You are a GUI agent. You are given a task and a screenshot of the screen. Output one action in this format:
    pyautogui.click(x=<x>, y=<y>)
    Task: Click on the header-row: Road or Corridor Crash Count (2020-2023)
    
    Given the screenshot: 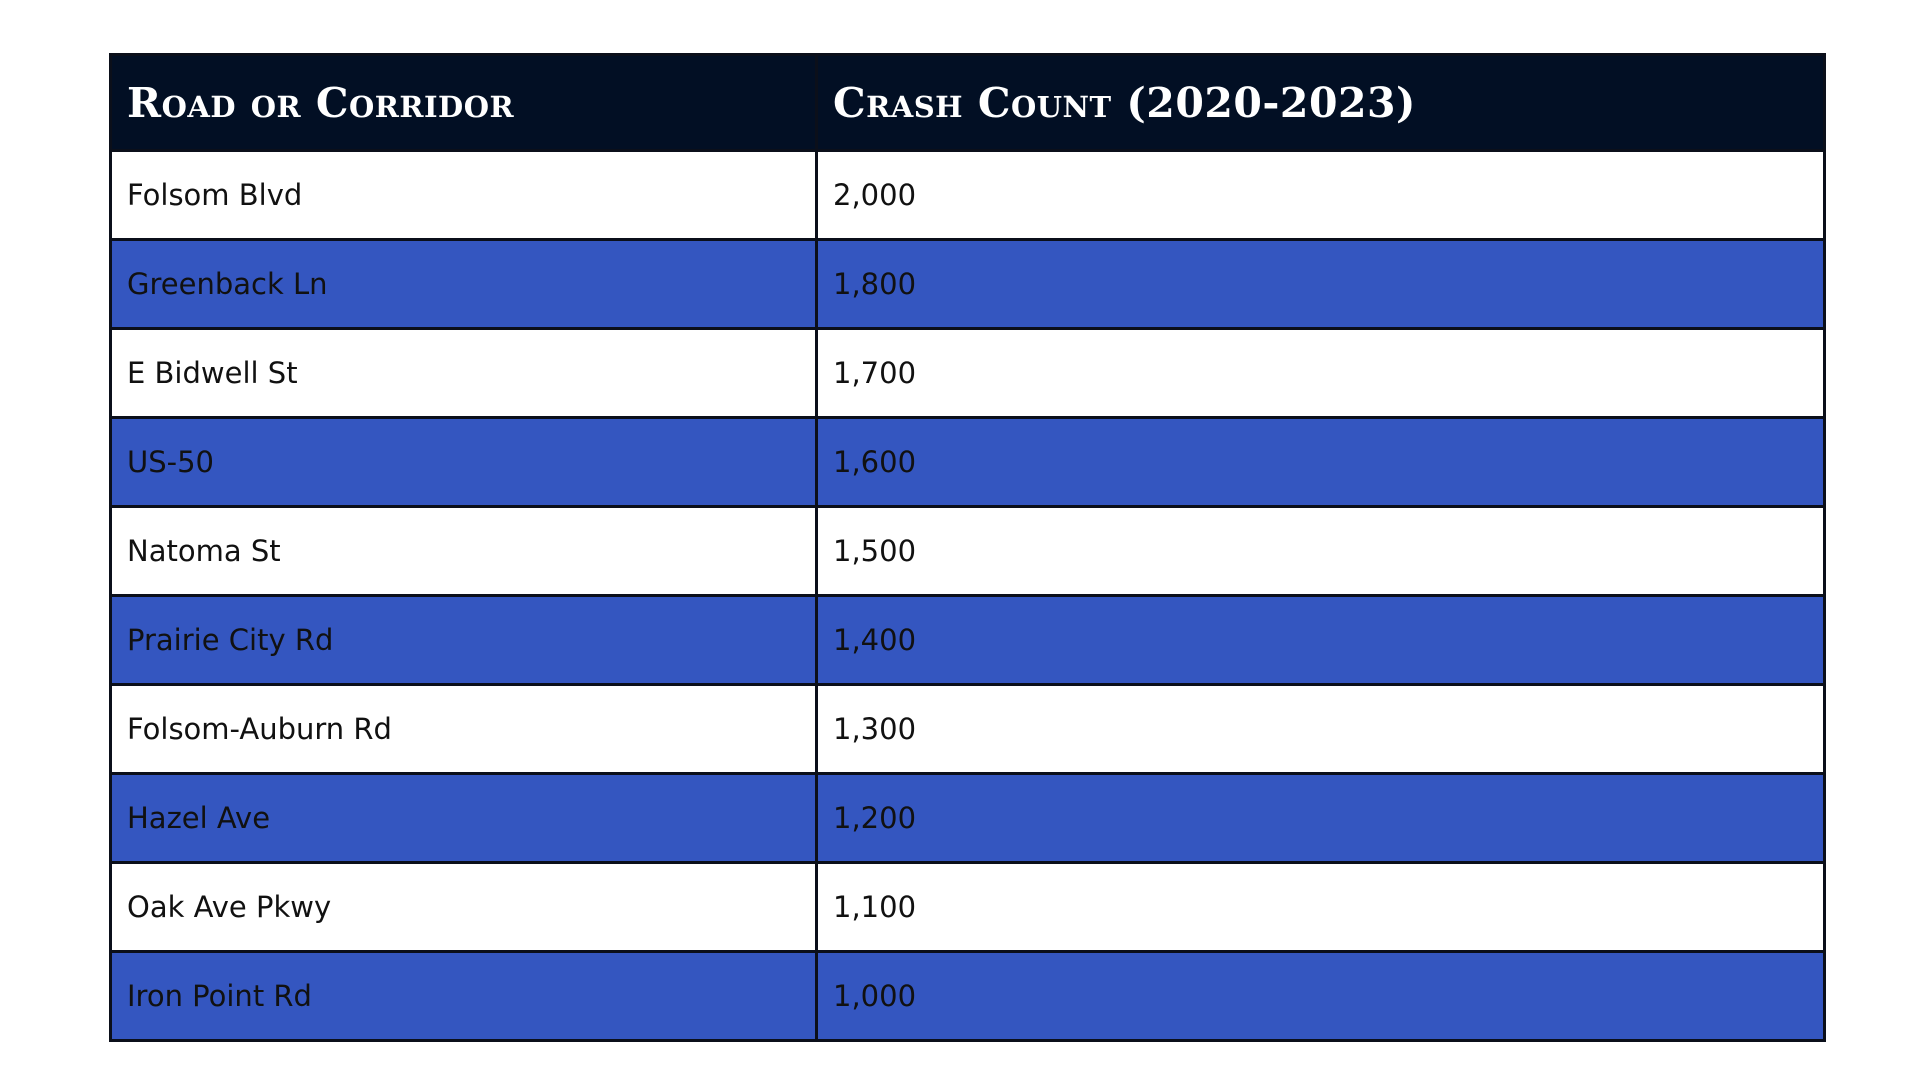 What is the action you would take?
    pyautogui.click(x=967, y=102)
    